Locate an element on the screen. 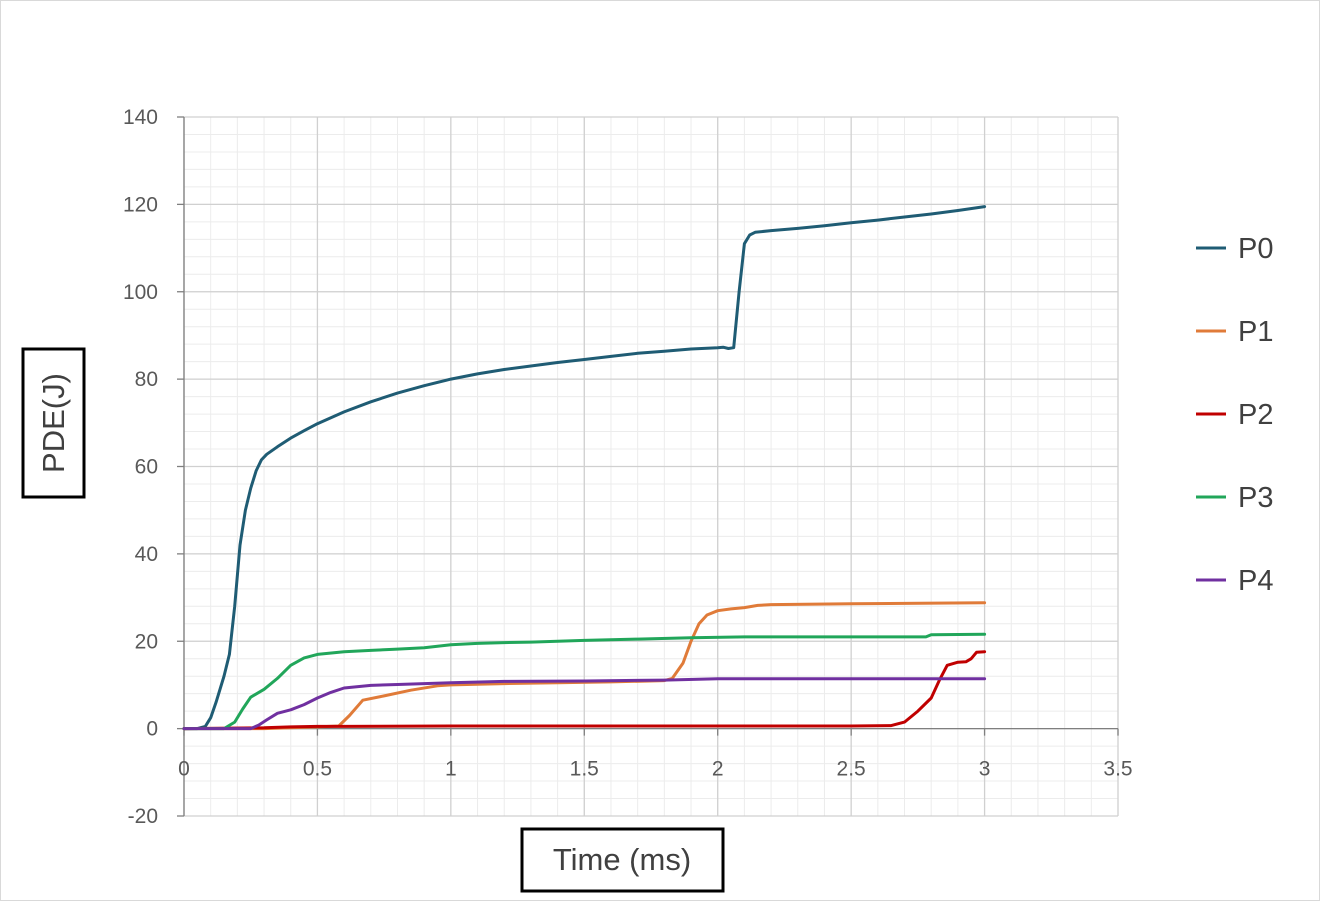  y-axis-title-box: PDE(J) is located at coordinates (53, 423).